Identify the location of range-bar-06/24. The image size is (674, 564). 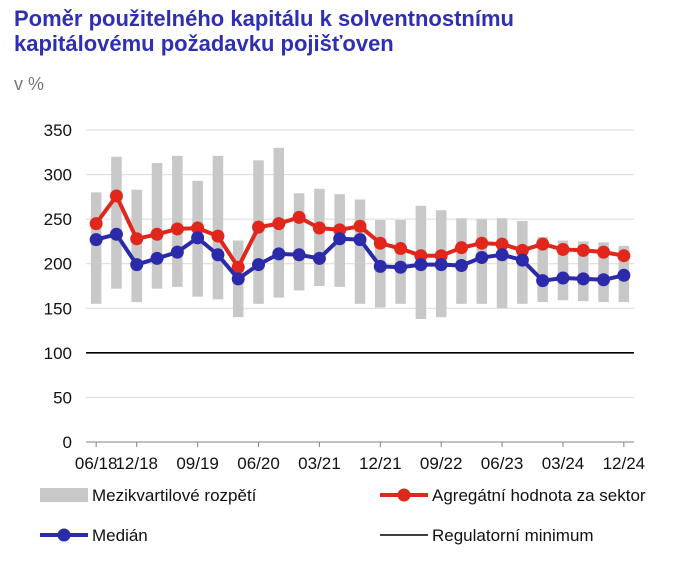
(583, 271).